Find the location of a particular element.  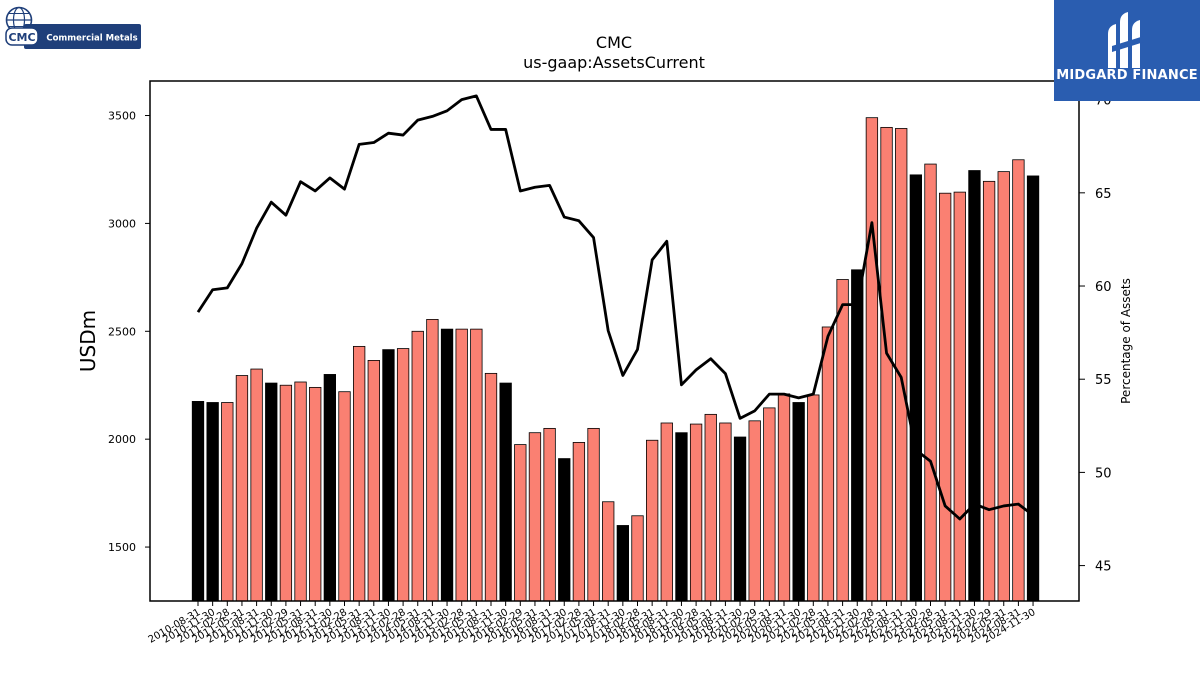

chart-subtitle: us-gaap:AssetsCurrent is located at coordinates (614, 62).